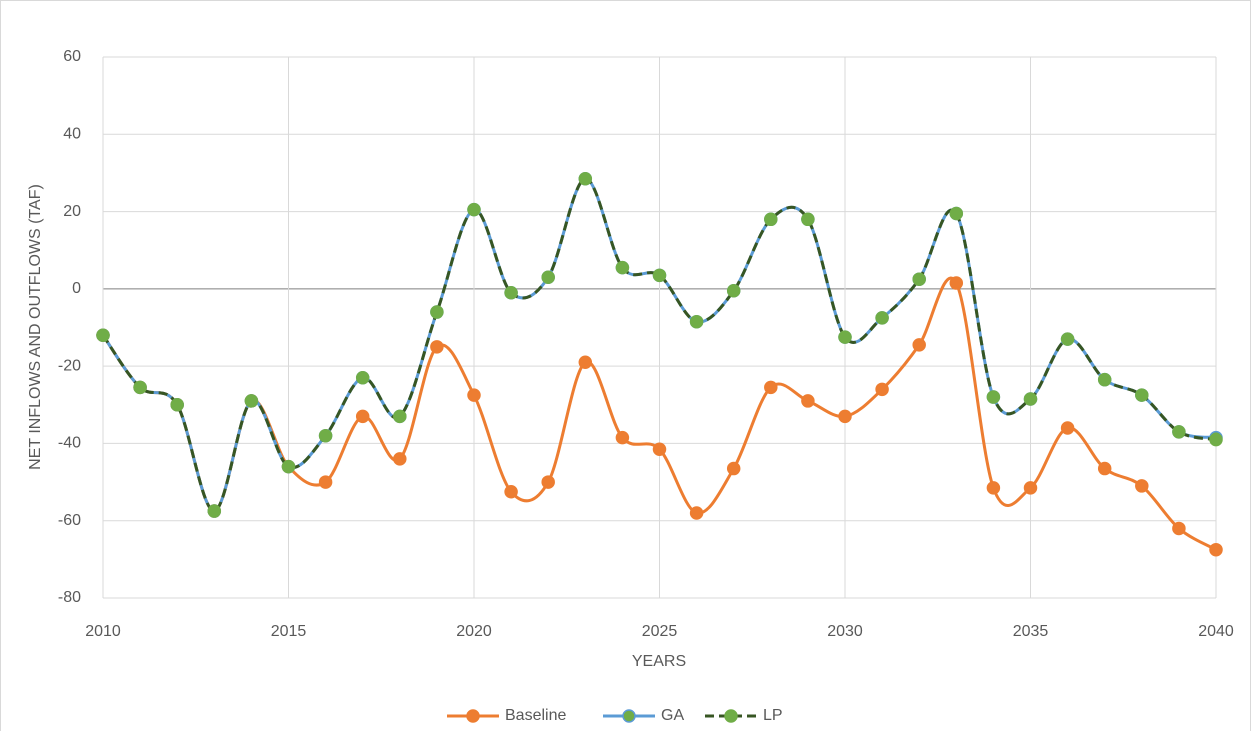 This screenshot has height=736, width=1255. I want to click on y-tick-label: 0, so click(76, 288).